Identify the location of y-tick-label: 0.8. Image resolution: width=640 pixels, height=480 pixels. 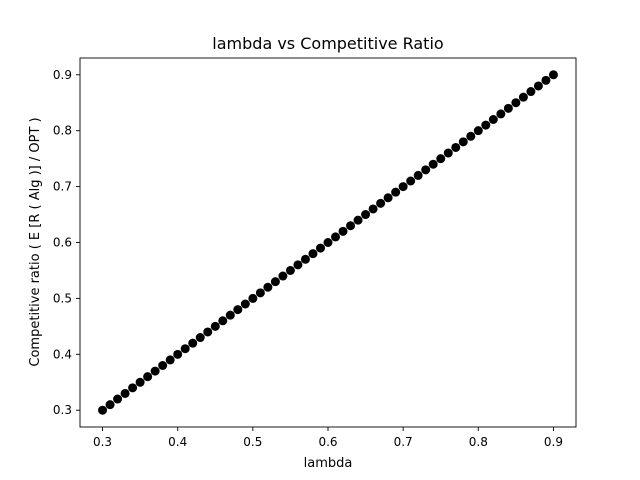
(62, 131).